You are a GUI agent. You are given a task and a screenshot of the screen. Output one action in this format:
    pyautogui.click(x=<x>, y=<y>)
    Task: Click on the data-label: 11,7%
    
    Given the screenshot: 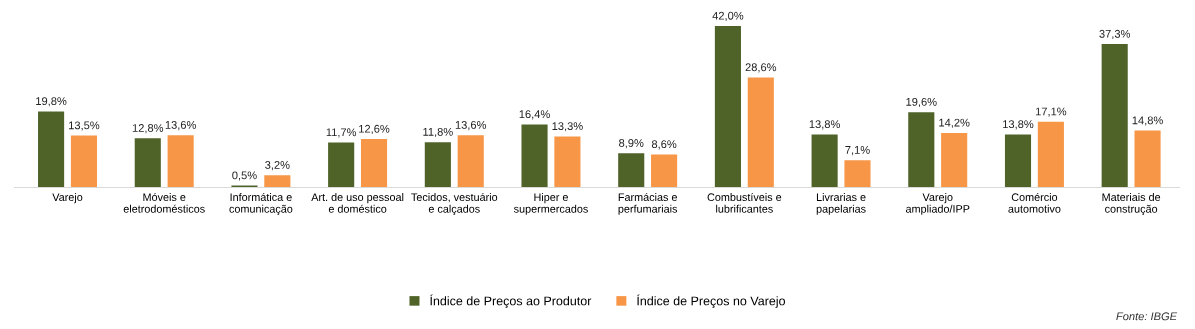 What is the action you would take?
    pyautogui.click(x=341, y=133)
    